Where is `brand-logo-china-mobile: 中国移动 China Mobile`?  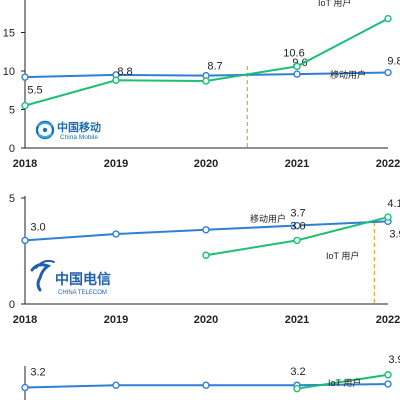
brand-logo-china-mobile: 中国移动 China Mobile is located at coordinates (68, 130).